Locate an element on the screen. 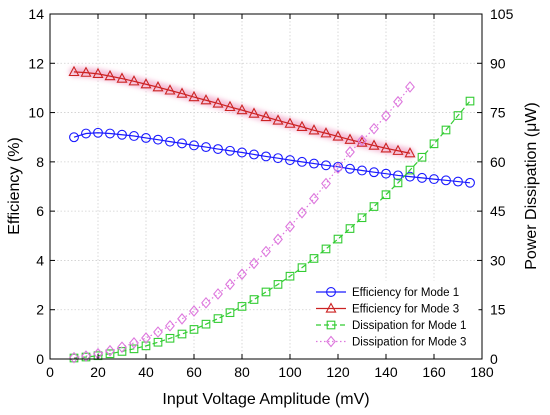 The image size is (550, 415). legend-entry: Dissipation for Mode 1 is located at coordinates (391, 326).